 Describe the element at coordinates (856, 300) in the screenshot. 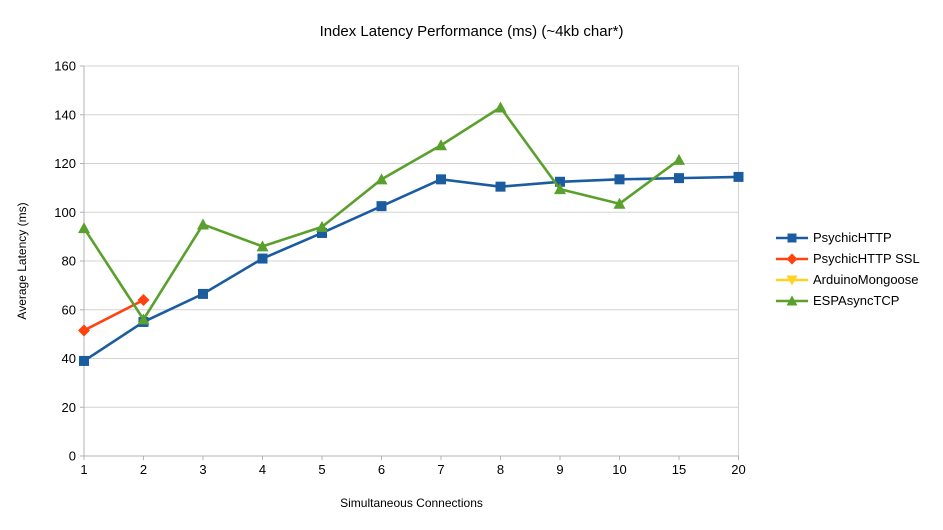

I see `legend-label: ESPAsyncTCP` at that location.